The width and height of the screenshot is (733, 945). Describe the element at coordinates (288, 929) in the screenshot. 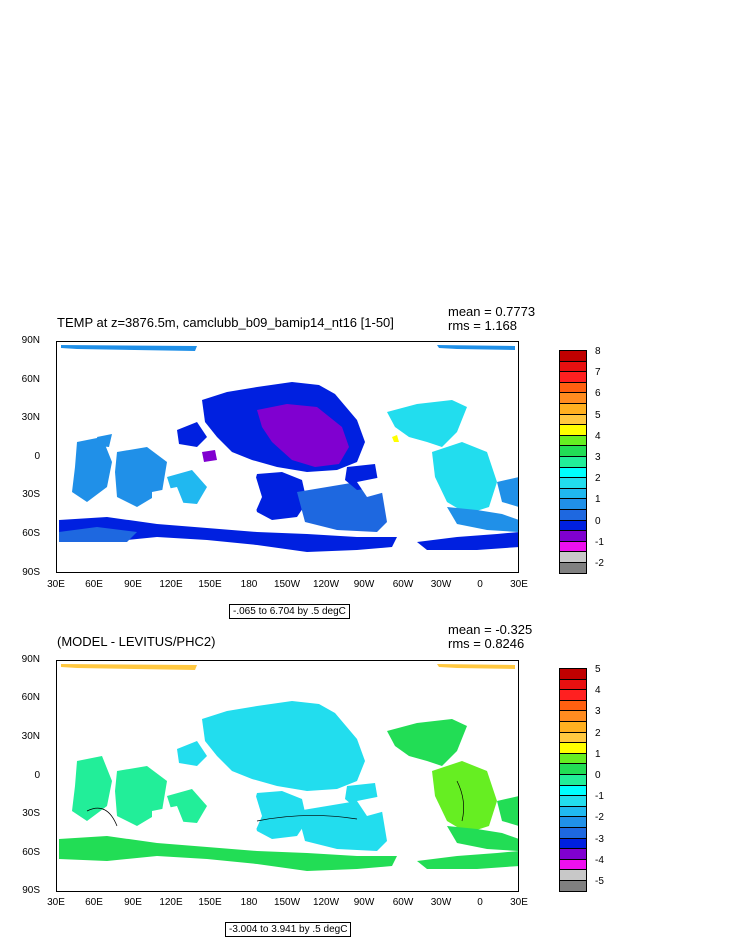

I see `contour-range-label: -3.004 to 3.941 by .5 degC` at that location.